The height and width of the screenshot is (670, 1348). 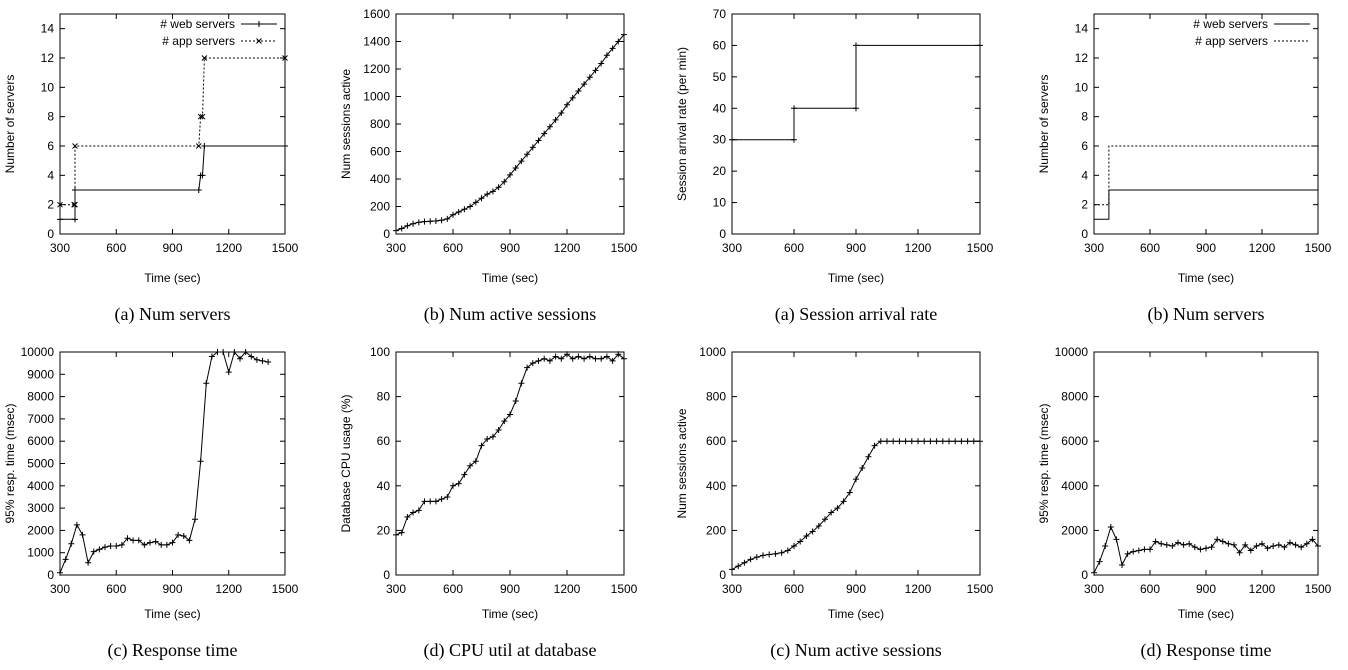 I want to click on y-axis-label: Number of servers, so click(x=10, y=124).